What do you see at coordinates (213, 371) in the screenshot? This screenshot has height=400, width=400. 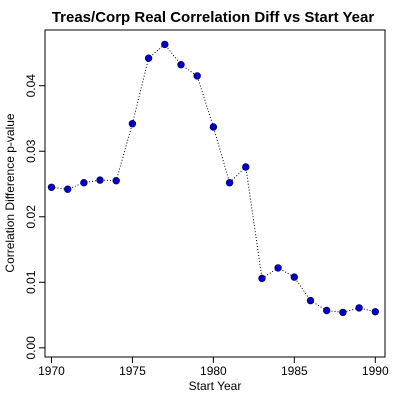 I see `x-tick-label: 1980` at bounding box center [213, 371].